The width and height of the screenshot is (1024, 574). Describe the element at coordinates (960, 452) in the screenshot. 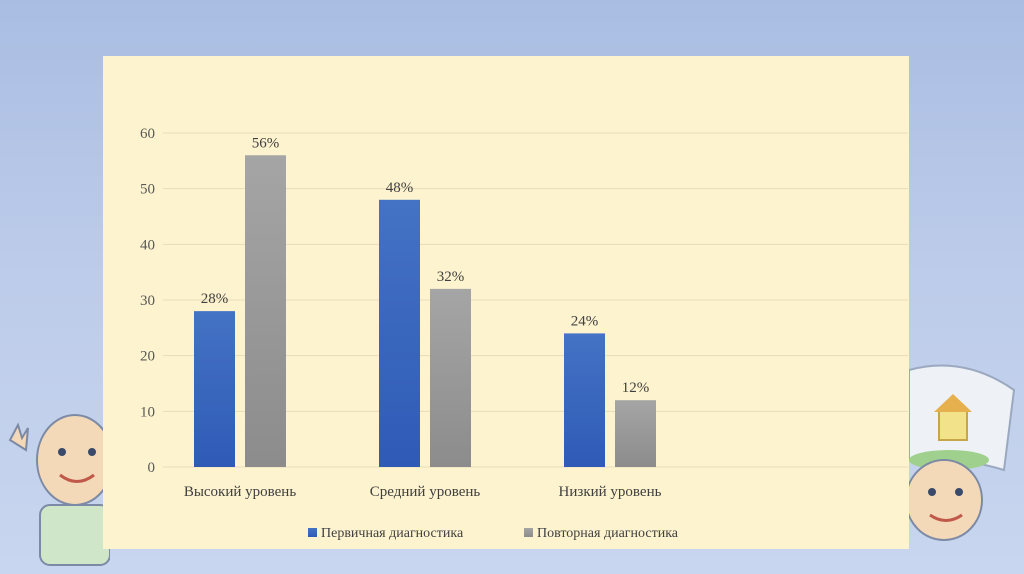

I see `right-cartoon-decoration` at that location.